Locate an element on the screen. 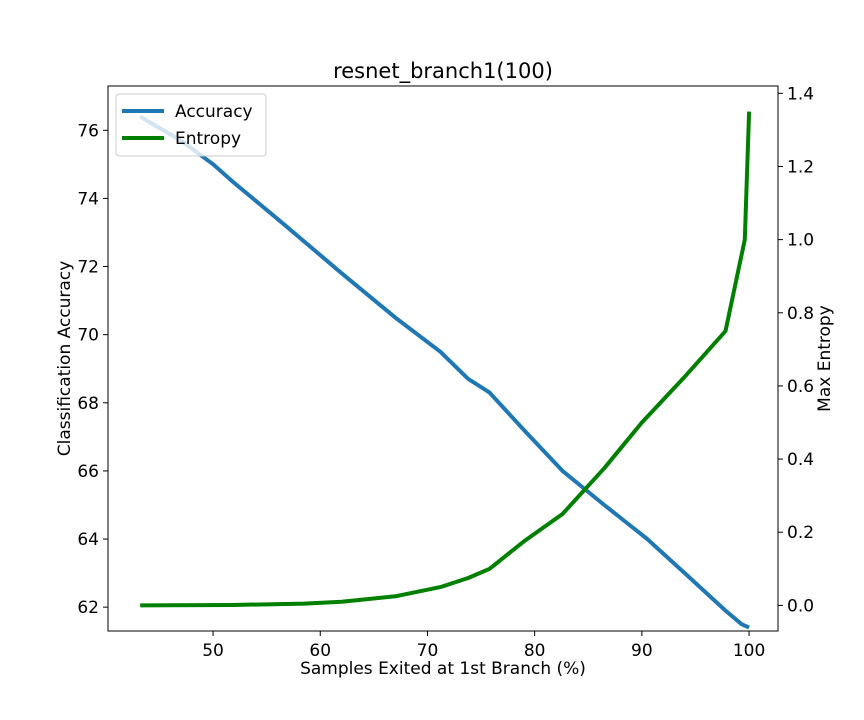 This screenshot has width=864, height=720. y-axis-label: Classification Accuracy is located at coordinates (65, 359).